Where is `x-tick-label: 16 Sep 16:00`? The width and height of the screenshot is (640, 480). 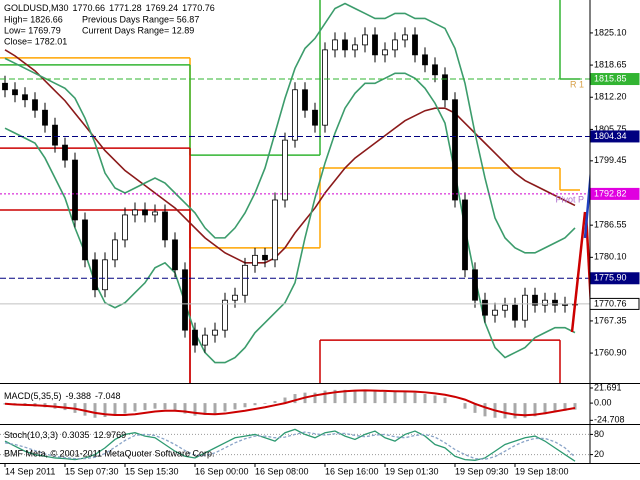 x-tick-label: 16 Sep 16:00 is located at coordinates (352, 471).